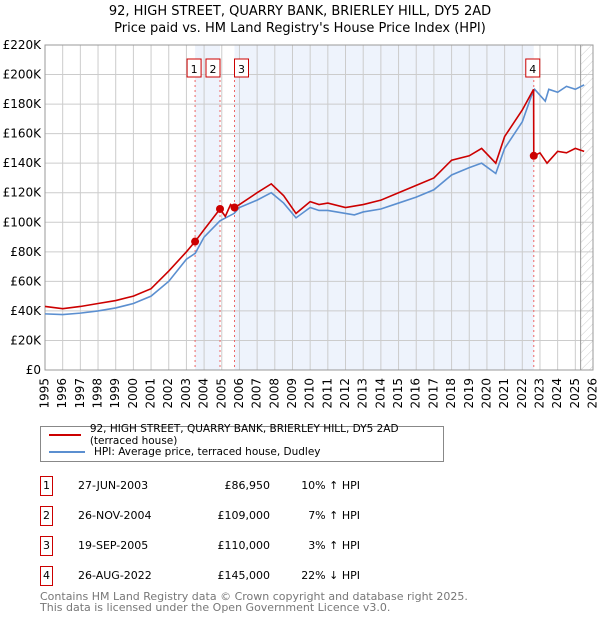 Image resolution: width=600 pixels, height=620 pixels. Describe the element at coordinates (345, 393) in the screenshot. I see `x-tick-label: 2012` at that location.